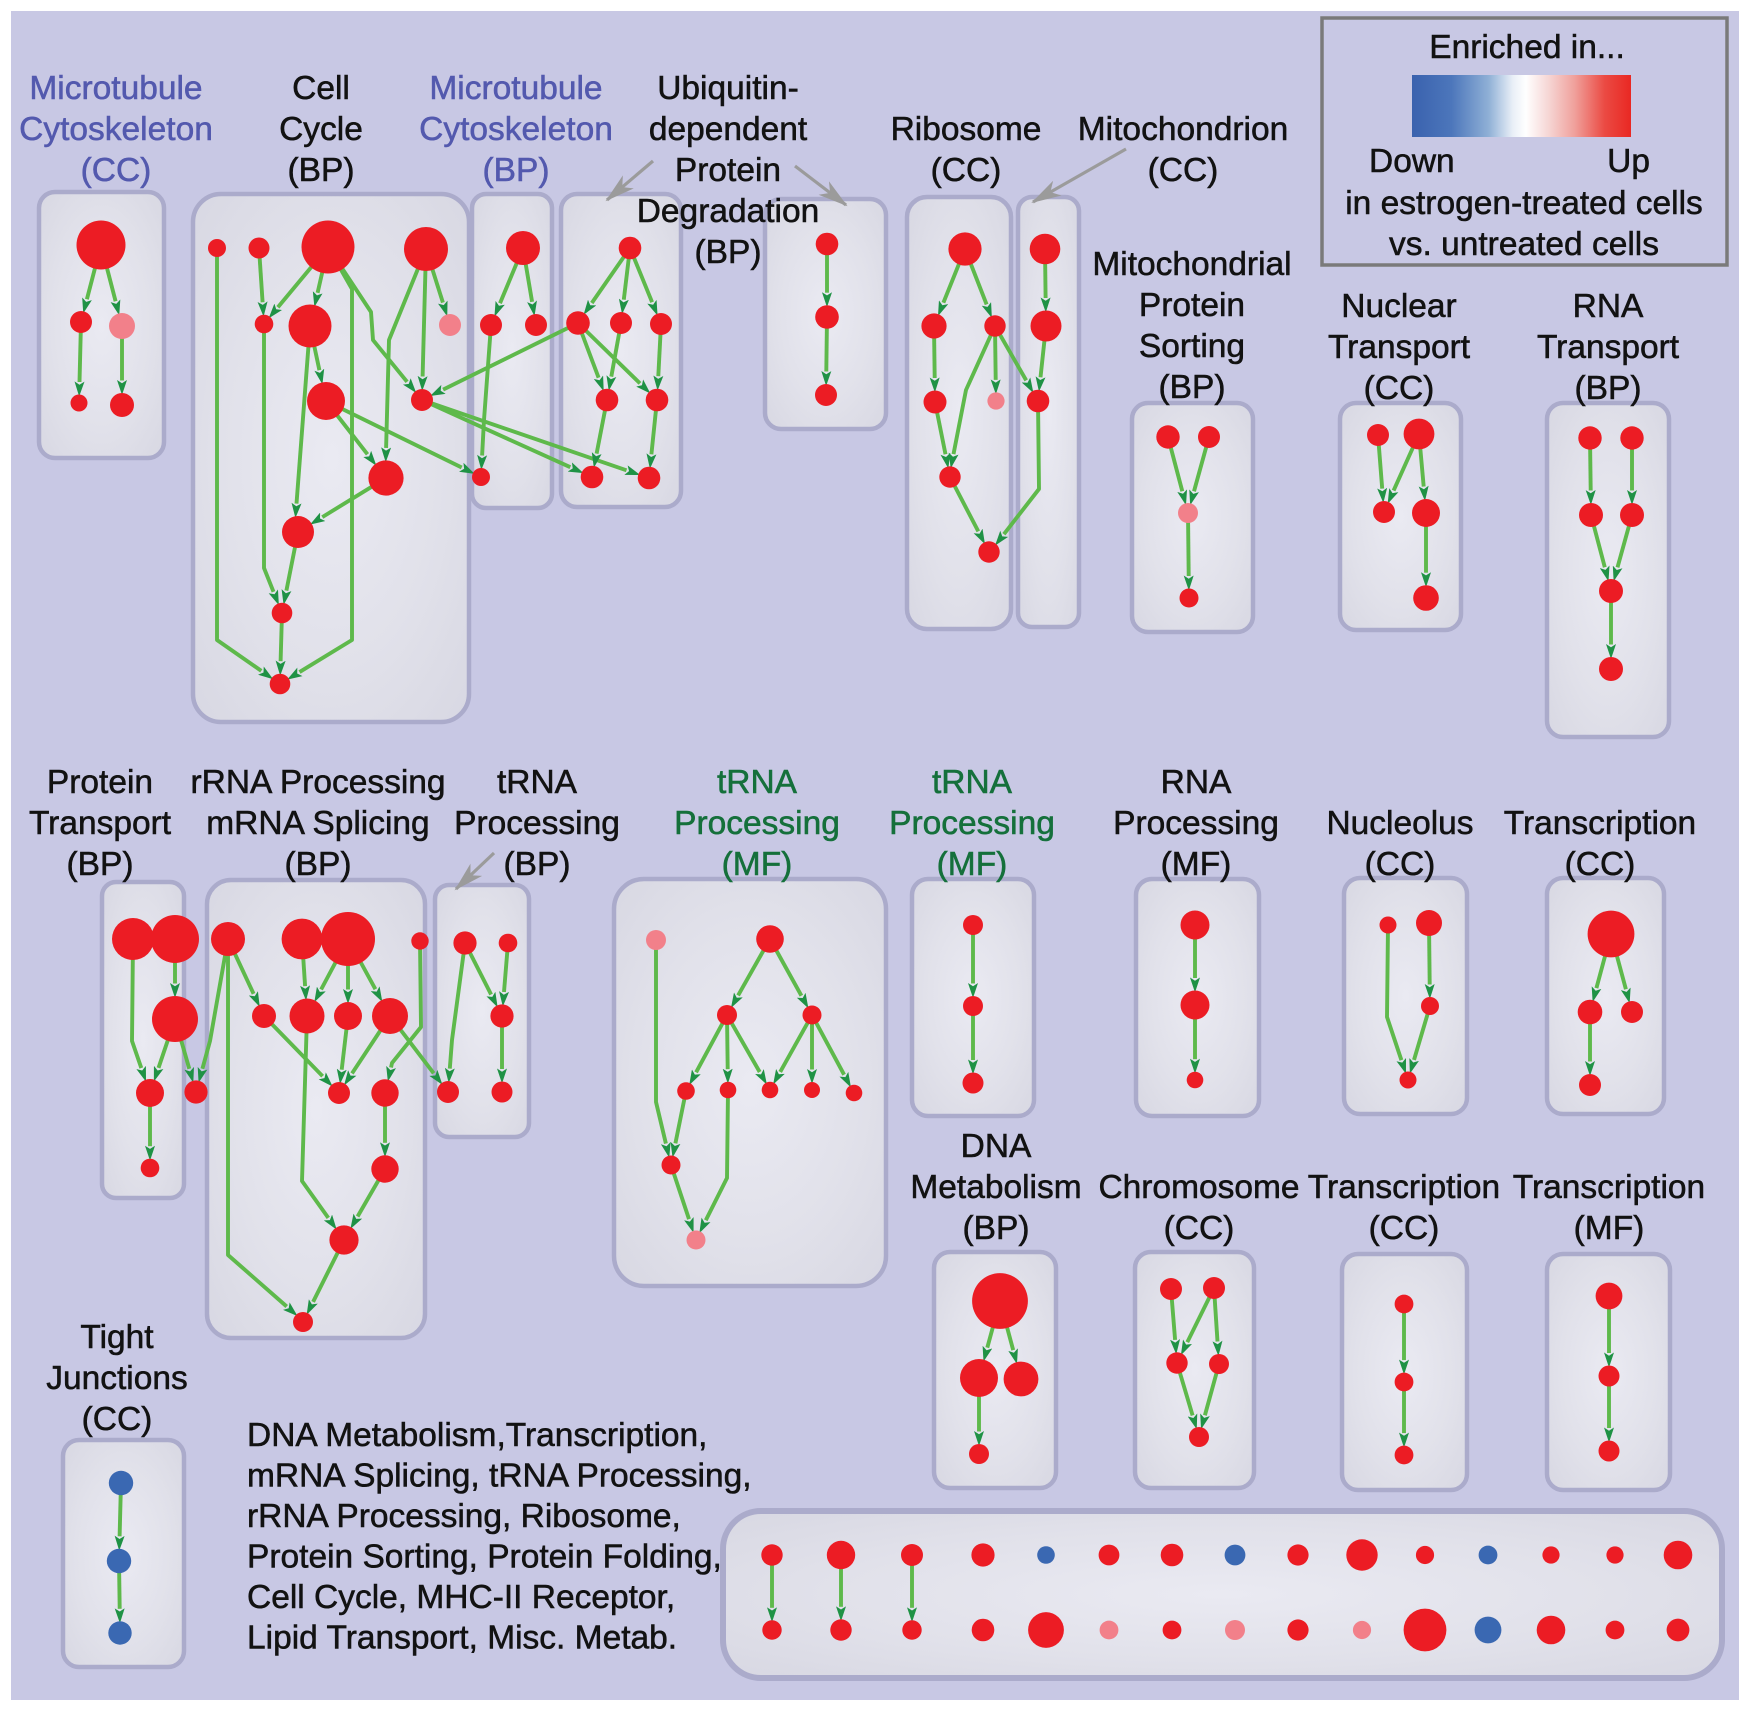  I want to click on svg-text: Ubiquitin-, so click(728, 88).